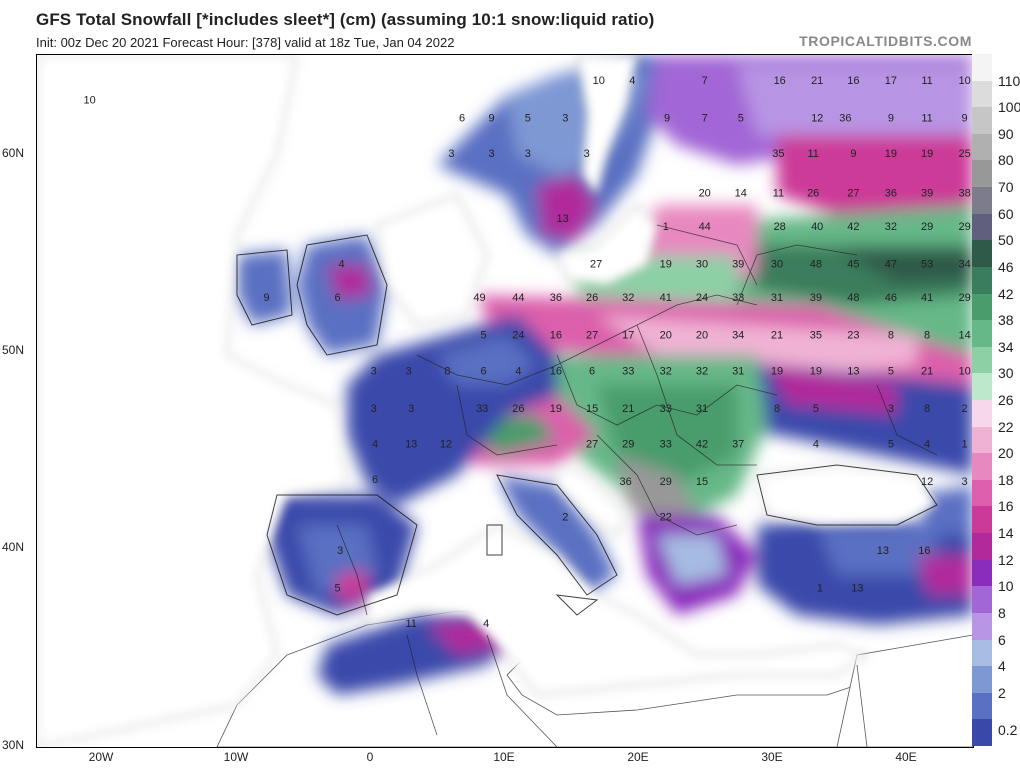  I want to click on snowfall-value: 12, so click(446, 444).